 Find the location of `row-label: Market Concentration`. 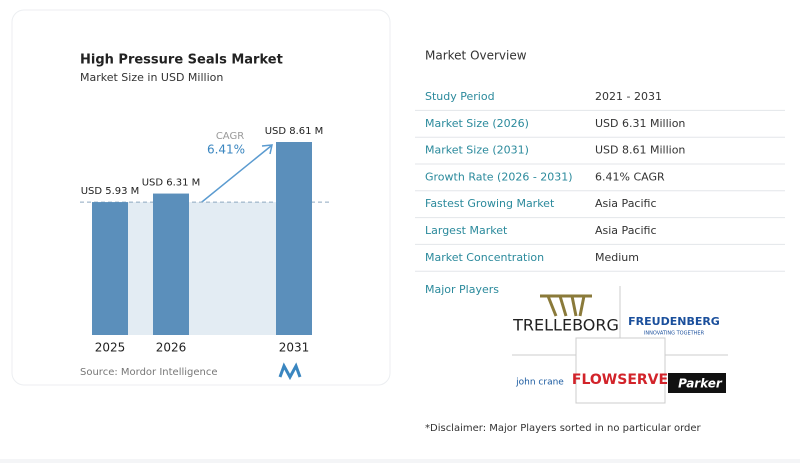

row-label: Market Concentration is located at coordinates (484, 257).